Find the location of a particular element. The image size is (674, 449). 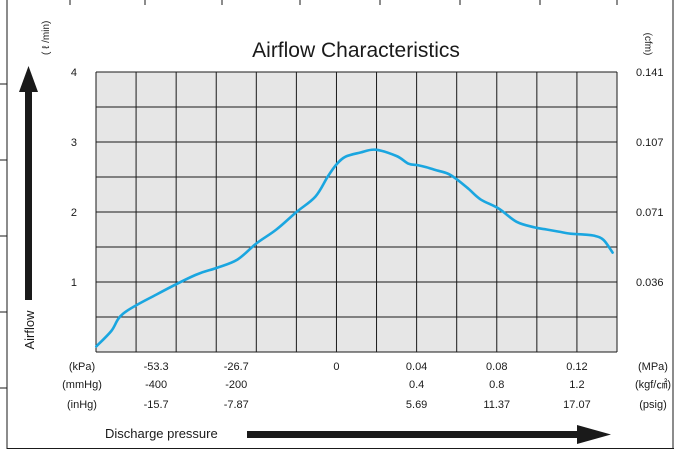

x-tick-label: 17.07 is located at coordinates (577, 405).